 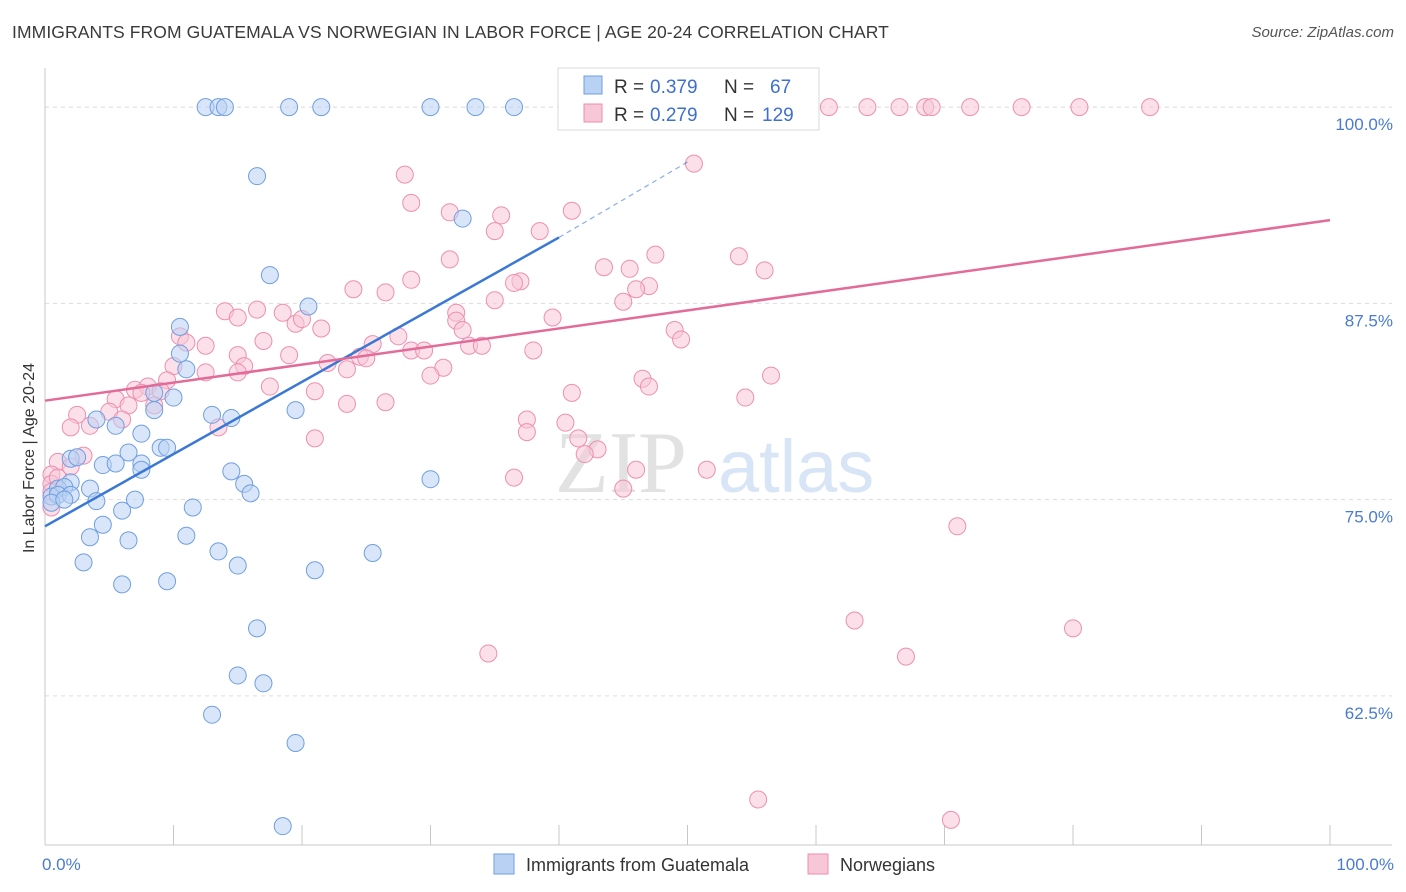 What do you see at coordinates (741, 87) in the screenshot?
I see `legend-n-label-guatemala: N =` at bounding box center [741, 87].